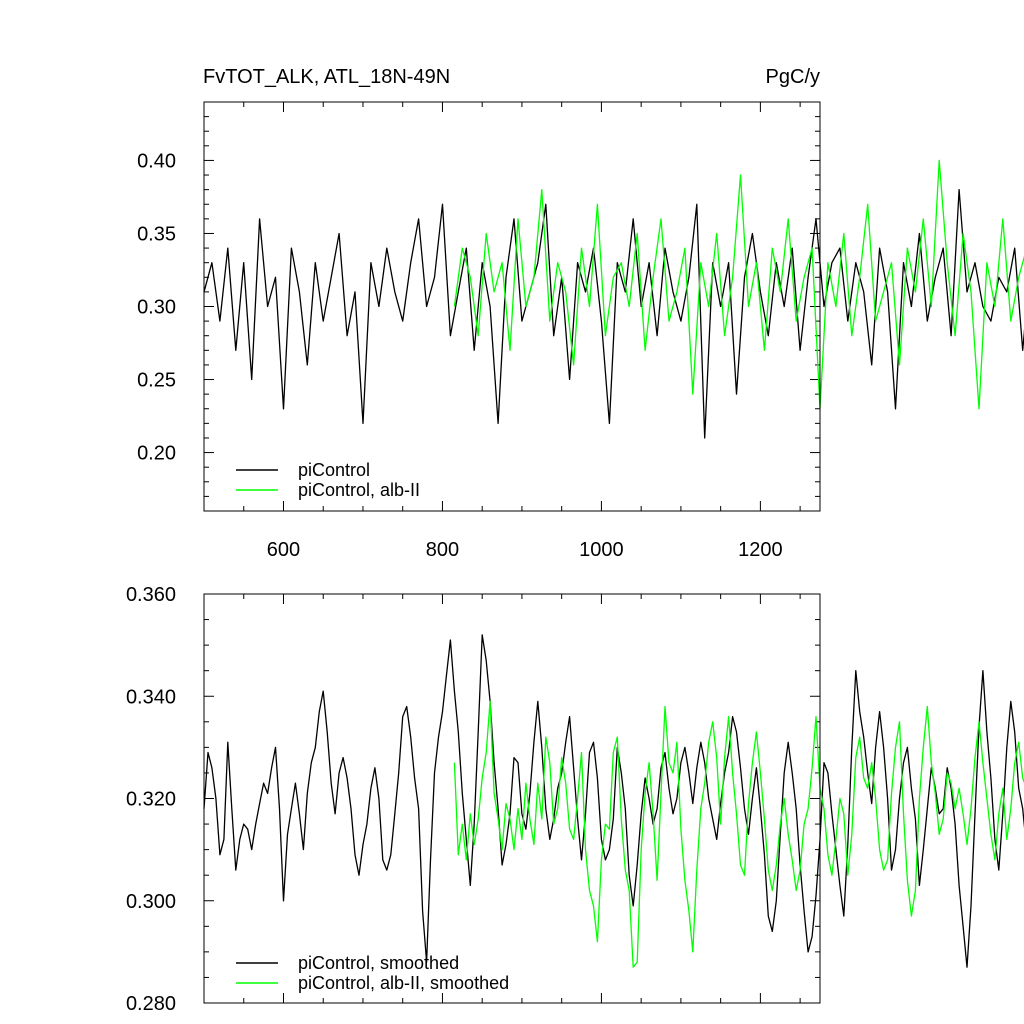  What do you see at coordinates (760, 550) in the screenshot?
I see `top-x-tick-label: 1200` at bounding box center [760, 550].